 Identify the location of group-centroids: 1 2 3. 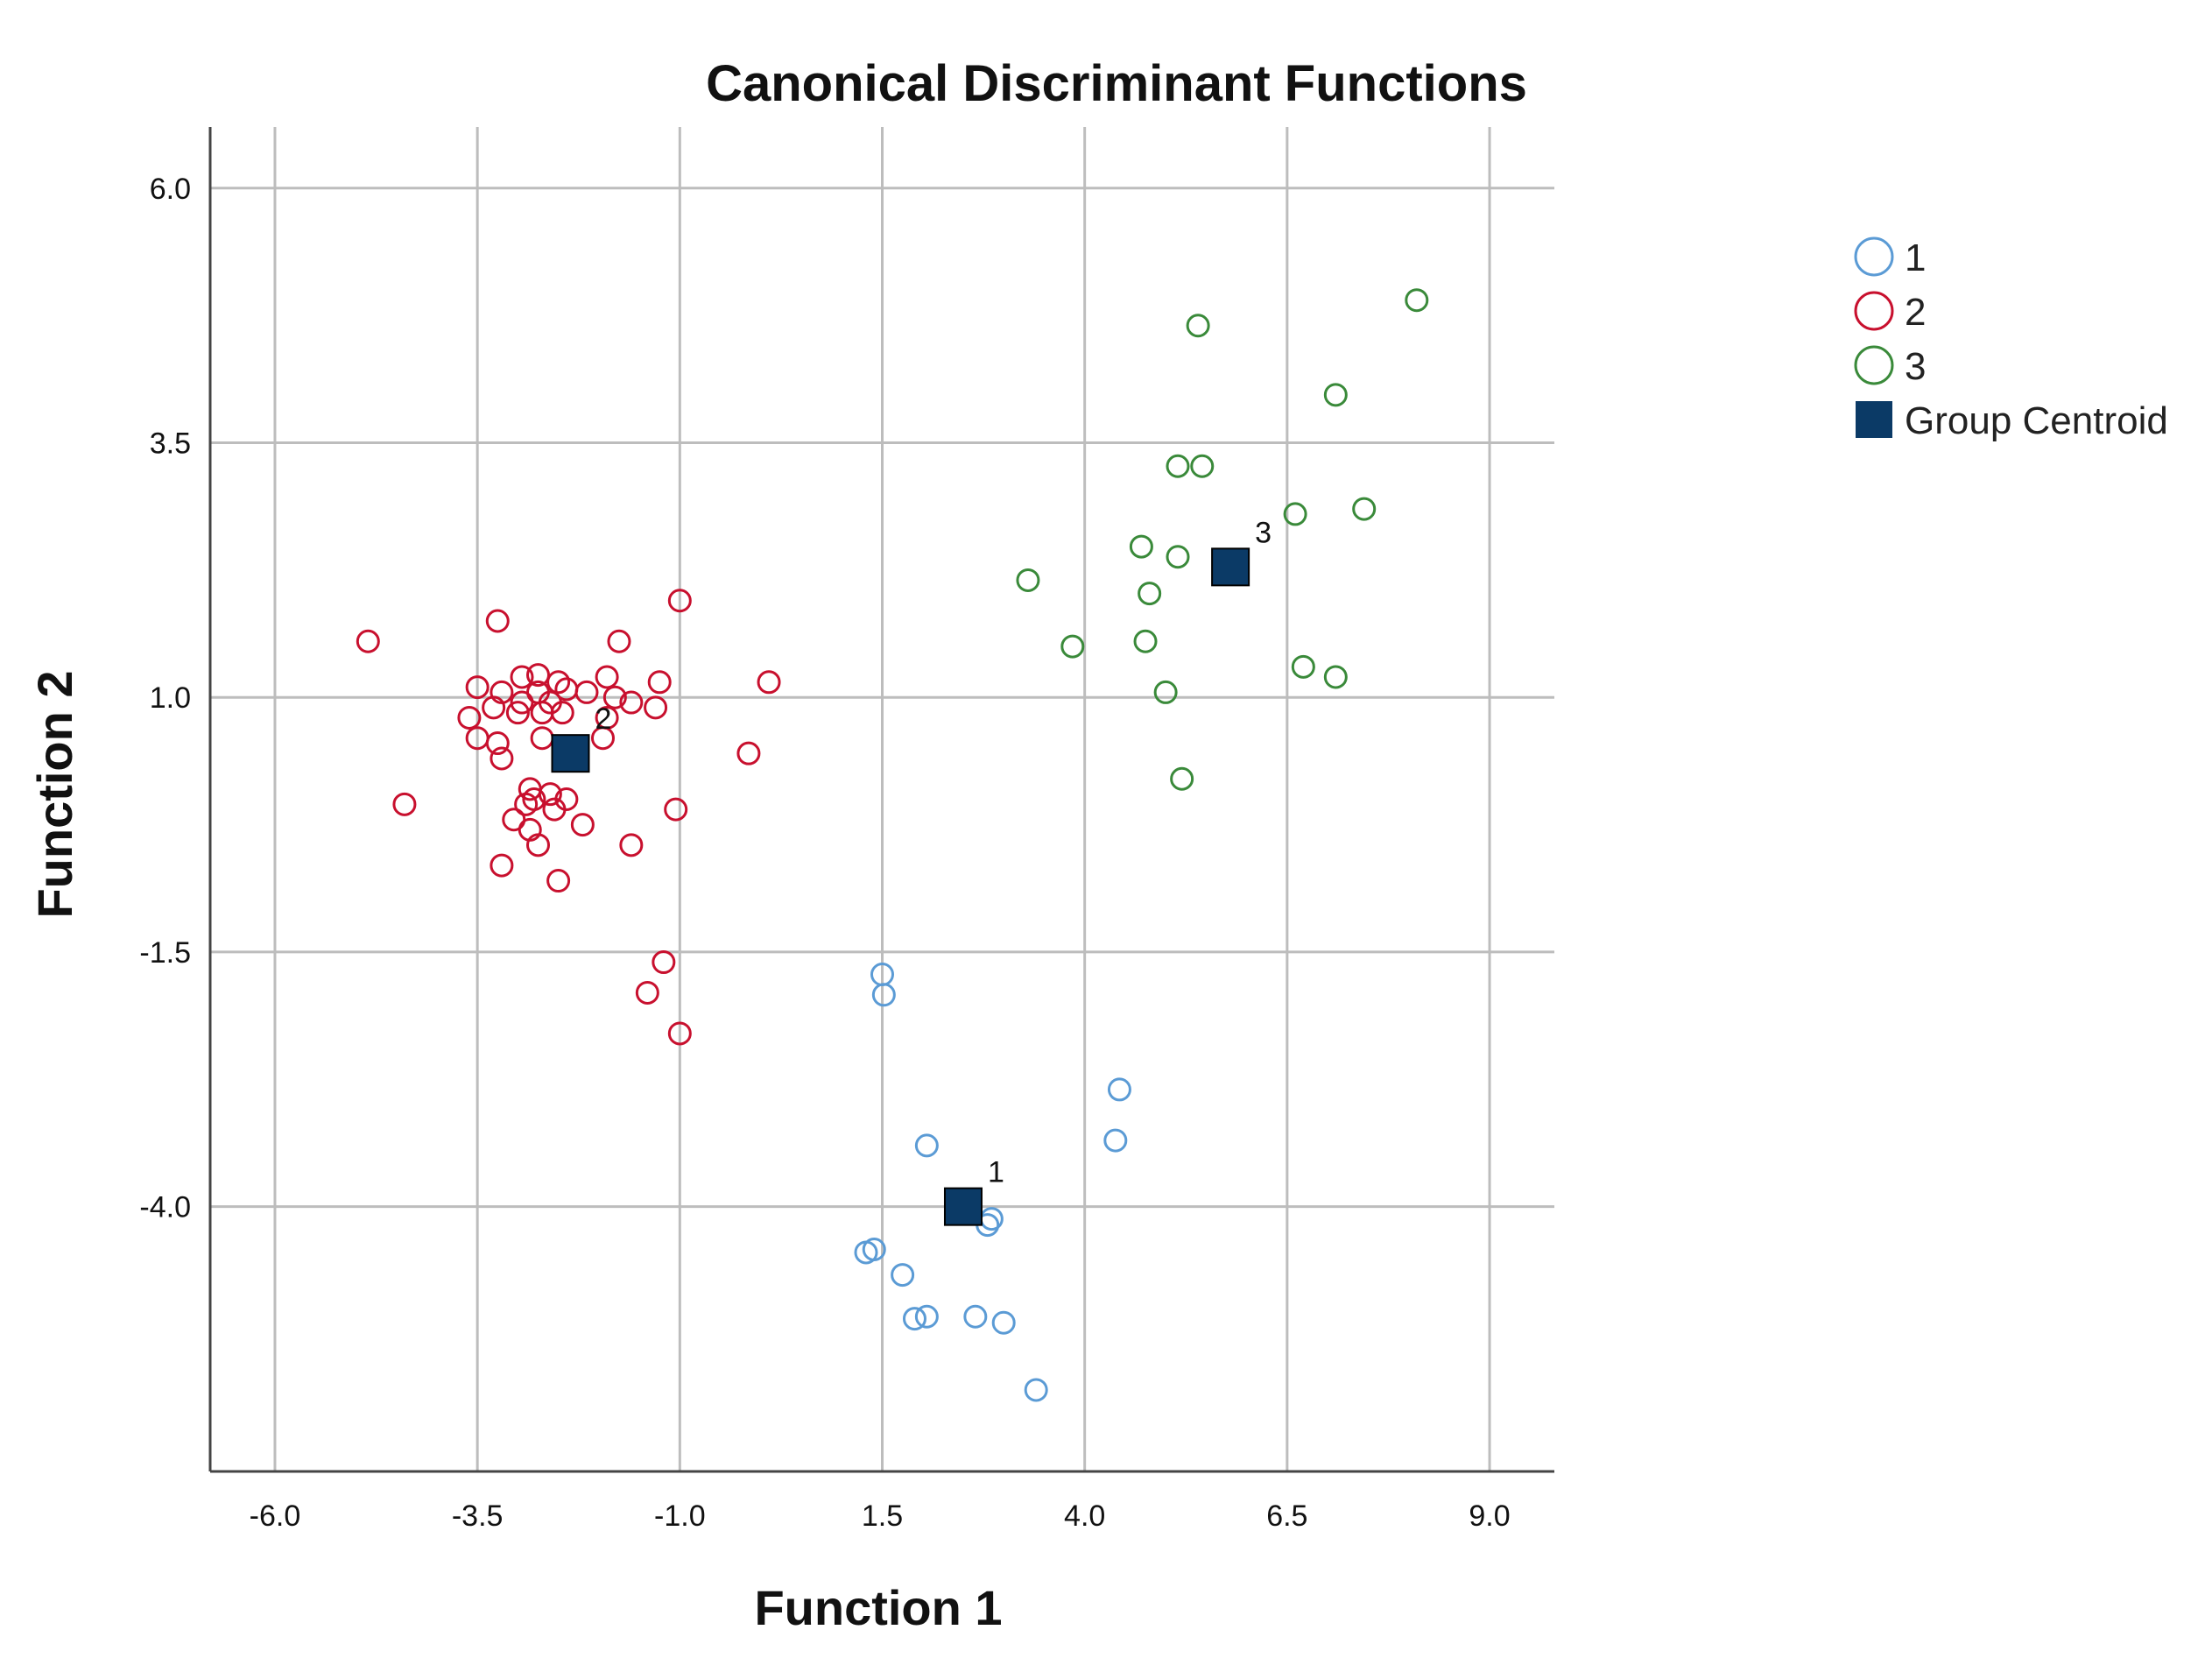
(911, 871).